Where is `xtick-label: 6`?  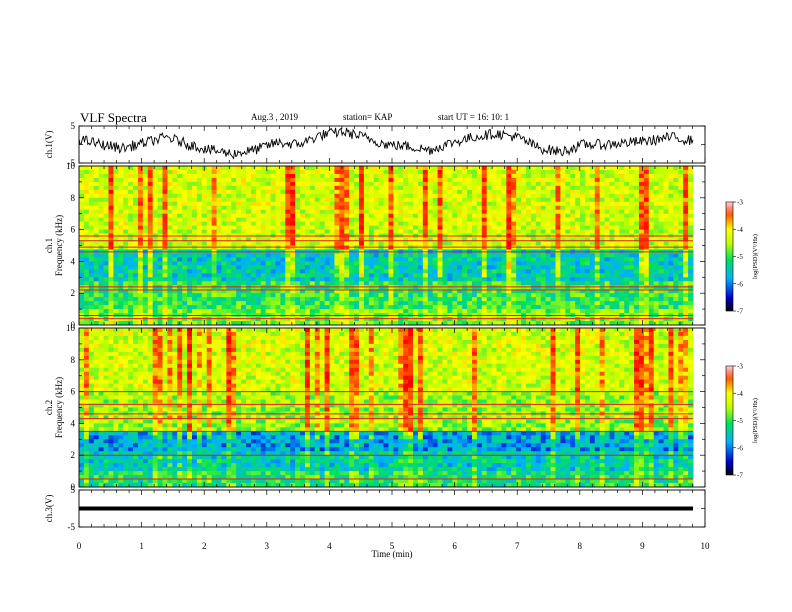
xtick-label: 6 is located at coordinates (454, 546).